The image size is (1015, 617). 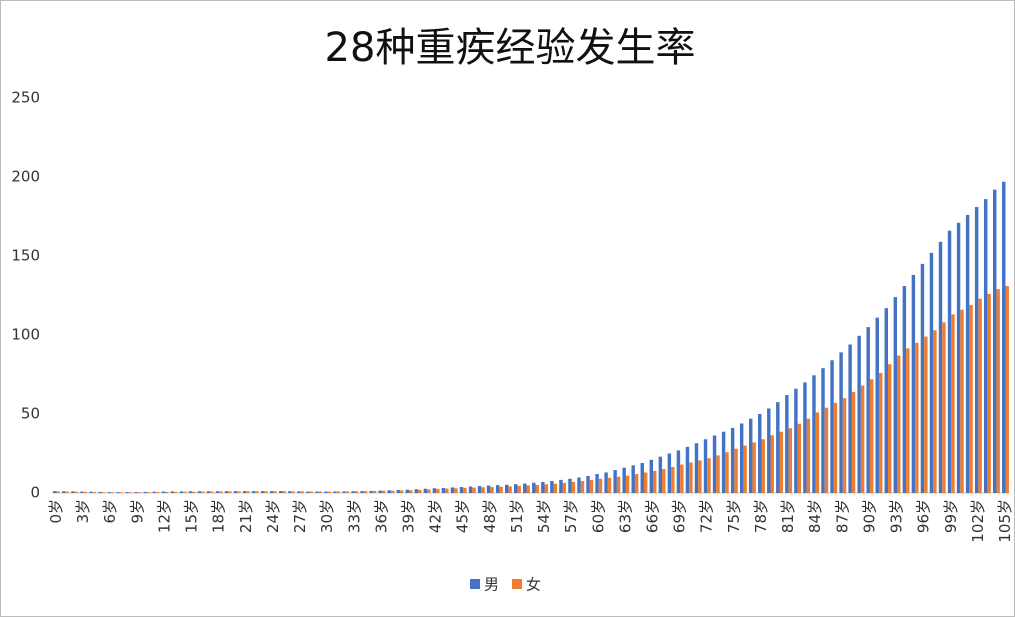 I want to click on y-tick-label: 100, so click(x=25, y=335).